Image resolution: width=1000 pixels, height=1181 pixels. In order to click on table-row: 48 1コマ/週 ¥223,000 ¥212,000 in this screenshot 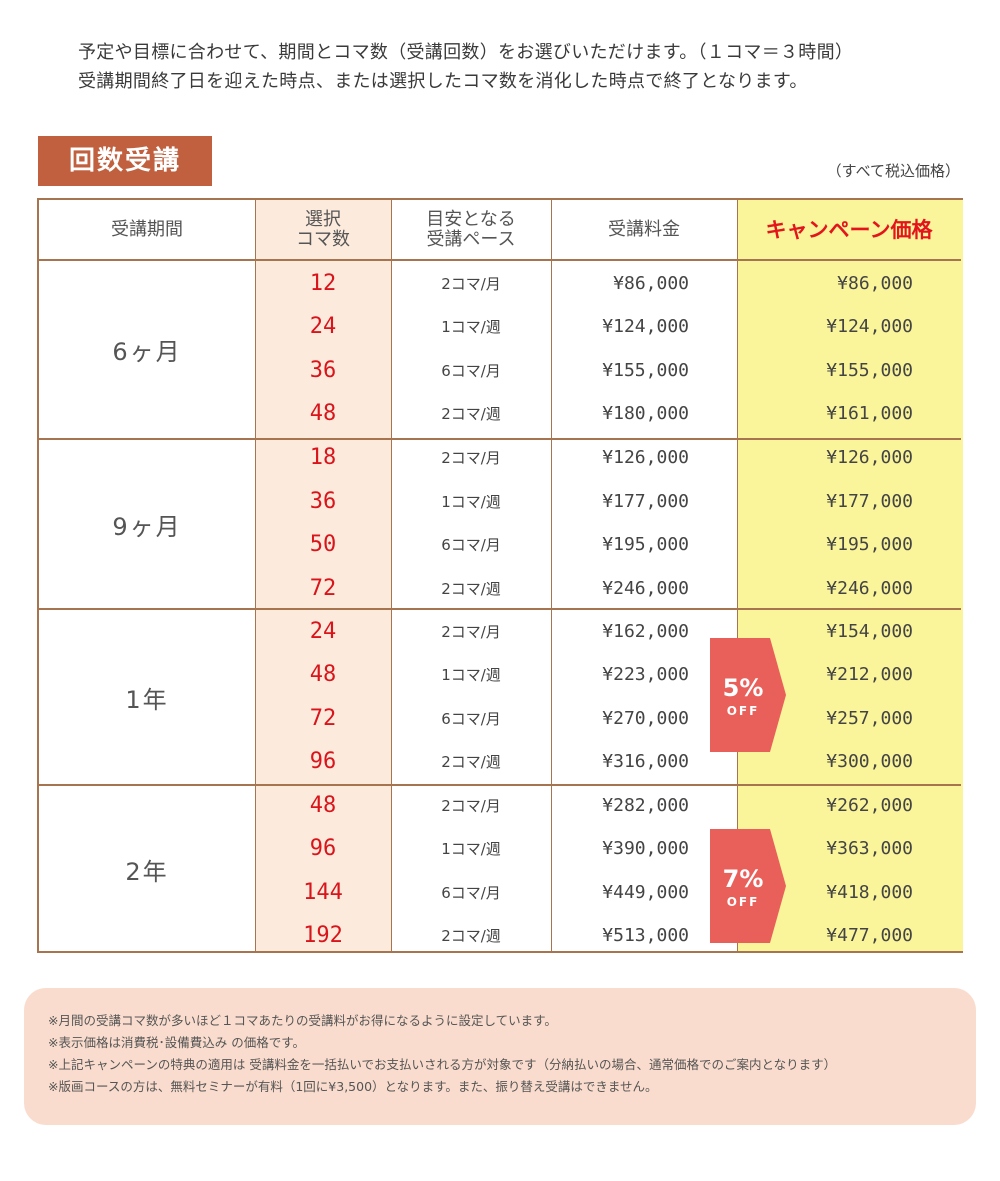, I will do `click(500, 675)`.